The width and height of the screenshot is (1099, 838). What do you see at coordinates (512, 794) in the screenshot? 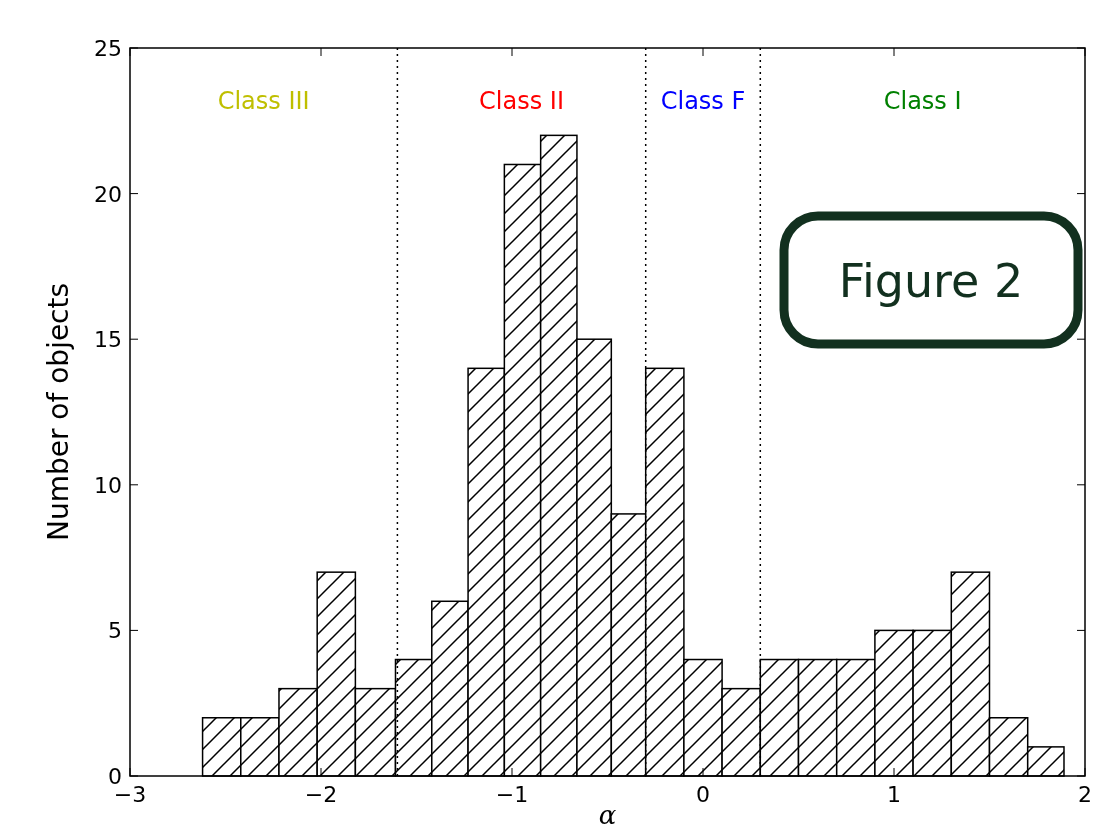
I see `x-tick-label: −1` at bounding box center [512, 794].